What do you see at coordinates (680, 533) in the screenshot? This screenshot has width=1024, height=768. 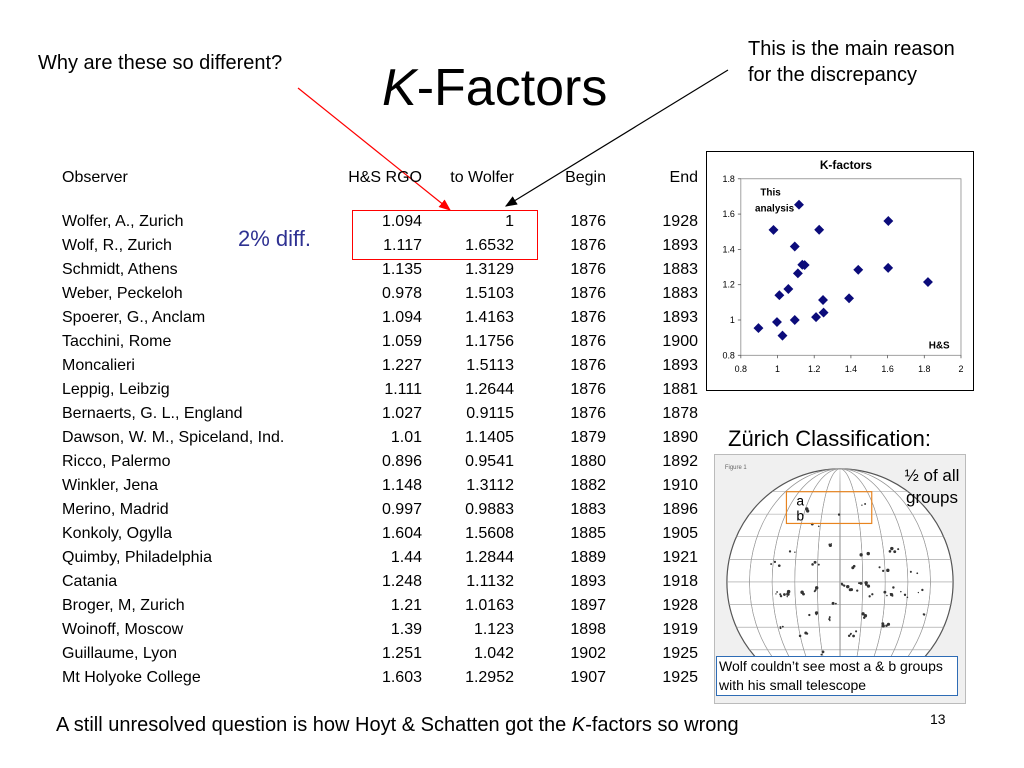 I see `cell-end: 1905` at bounding box center [680, 533].